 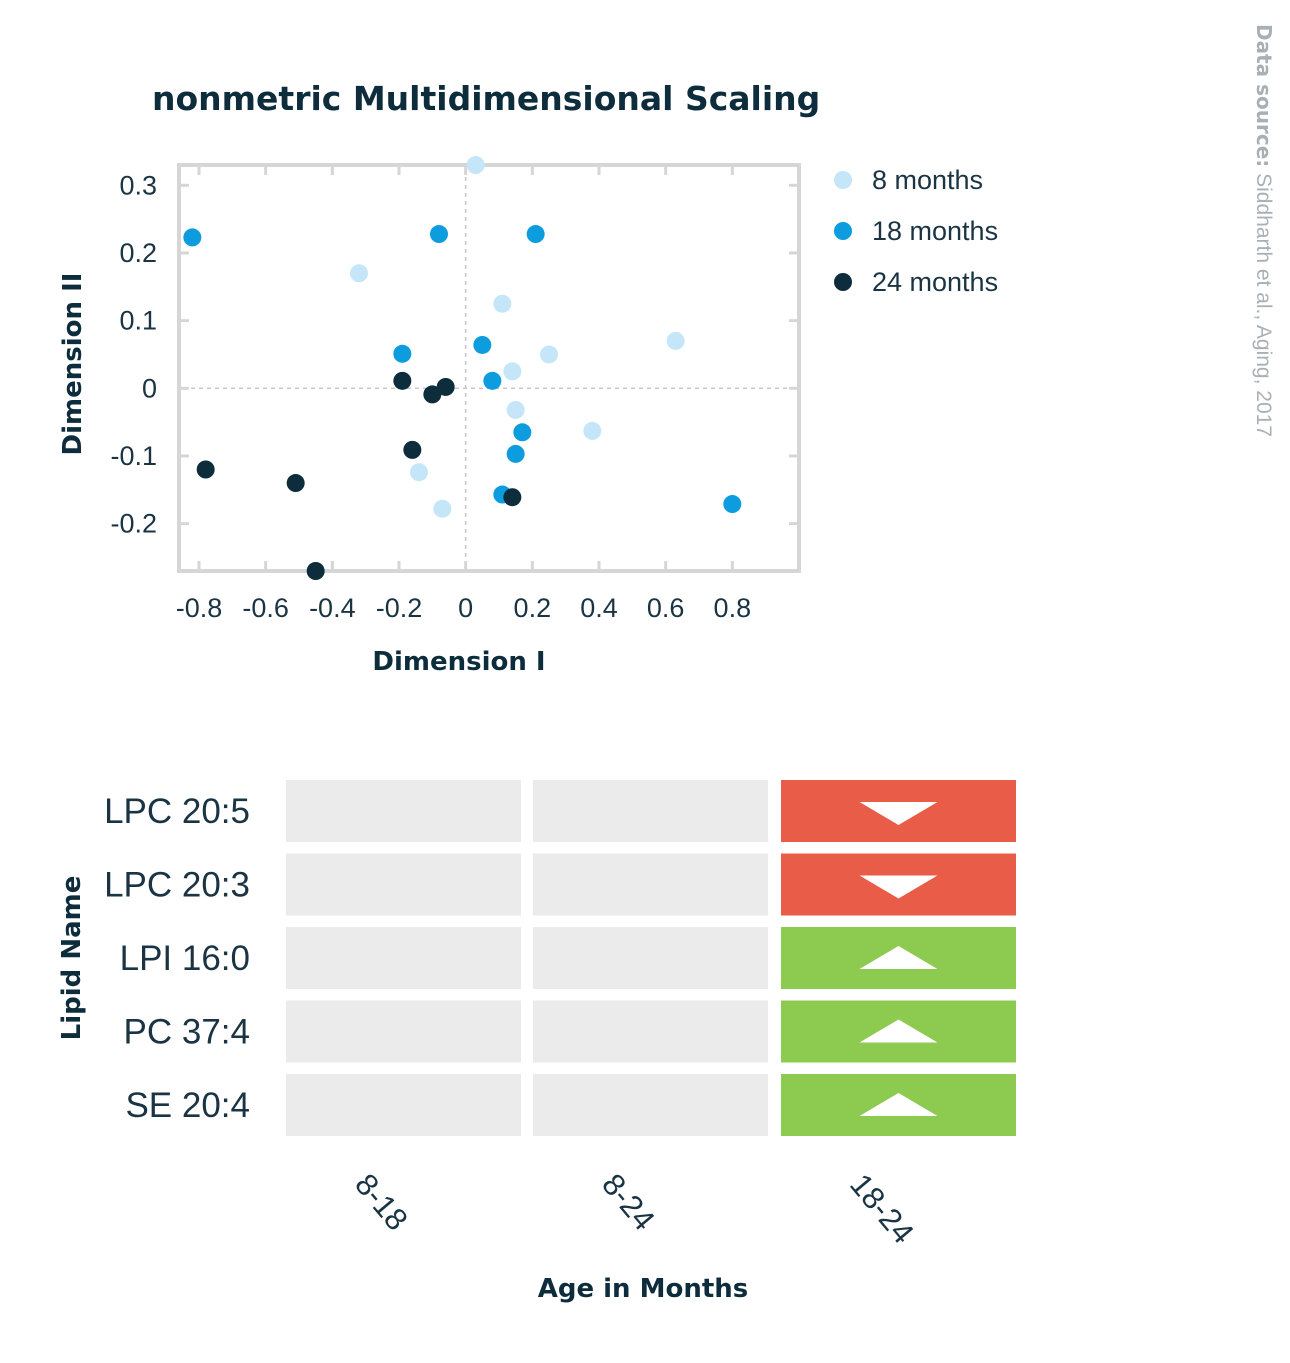 I want to click on y-axis-title: Dimension II, so click(x=73, y=364).